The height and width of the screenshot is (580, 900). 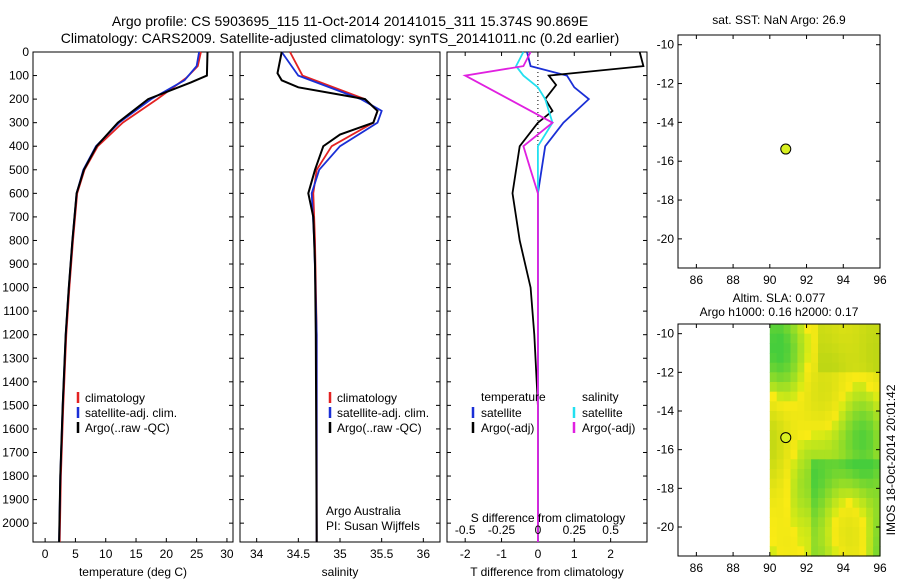 I want to click on y-tick-label: 400, so click(x=19, y=146).